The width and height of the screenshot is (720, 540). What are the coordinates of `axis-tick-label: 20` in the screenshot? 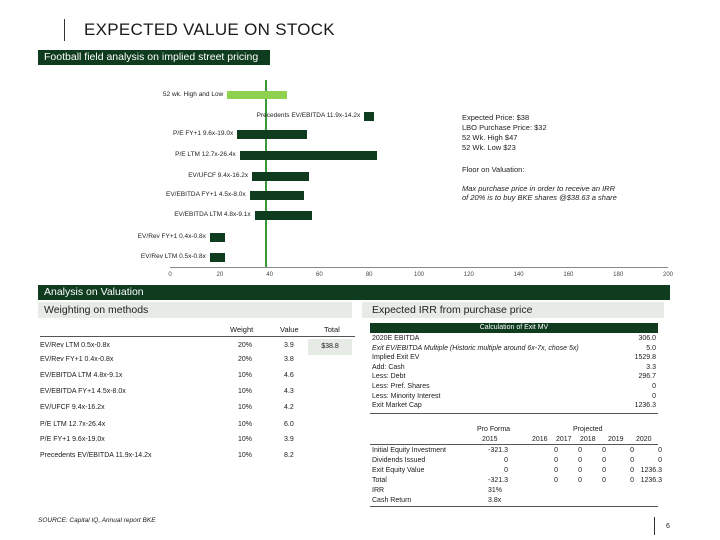 It's located at (220, 275).